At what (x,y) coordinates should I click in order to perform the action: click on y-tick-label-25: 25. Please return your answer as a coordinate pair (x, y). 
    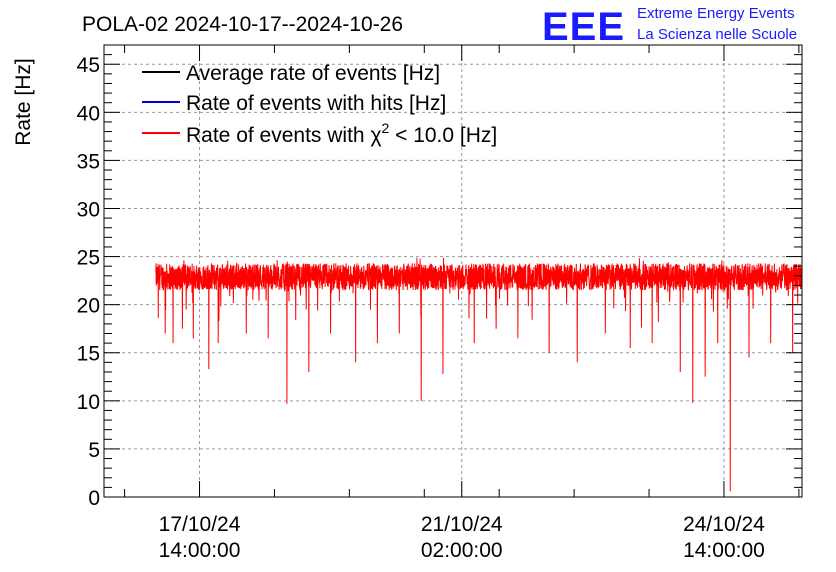
    Looking at the image, I should click on (88, 258).